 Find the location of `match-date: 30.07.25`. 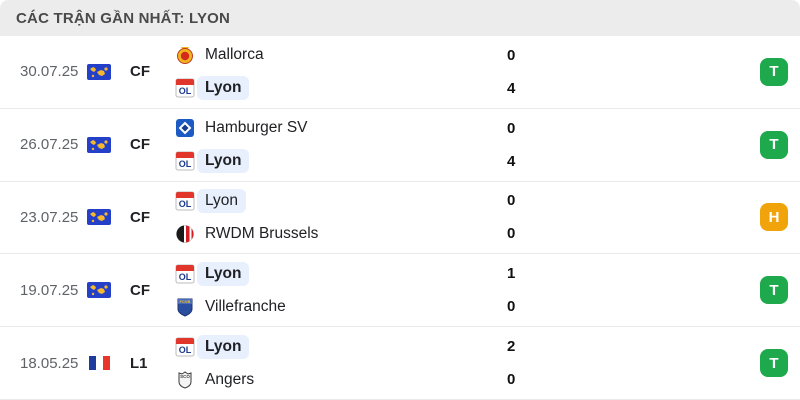

match-date: 30.07.25 is located at coordinates (49, 72).